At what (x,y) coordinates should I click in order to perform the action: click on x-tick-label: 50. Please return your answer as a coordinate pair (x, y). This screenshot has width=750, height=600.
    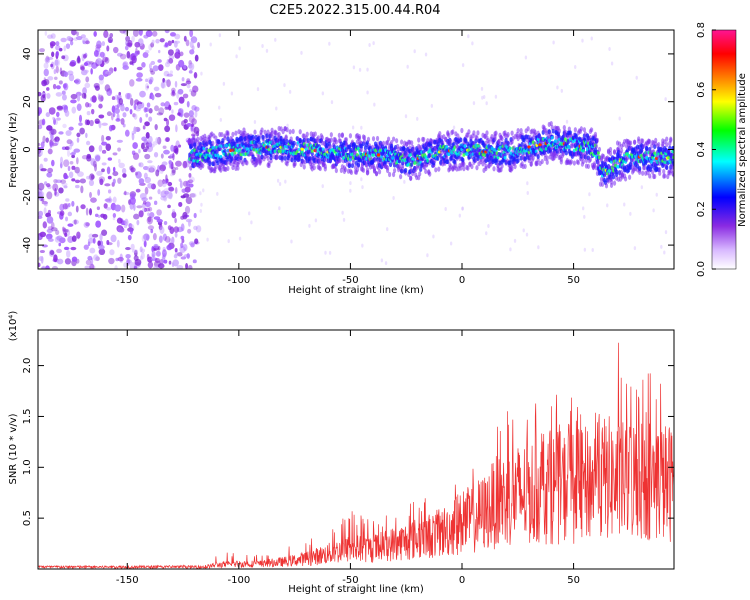
    Looking at the image, I should click on (573, 280).